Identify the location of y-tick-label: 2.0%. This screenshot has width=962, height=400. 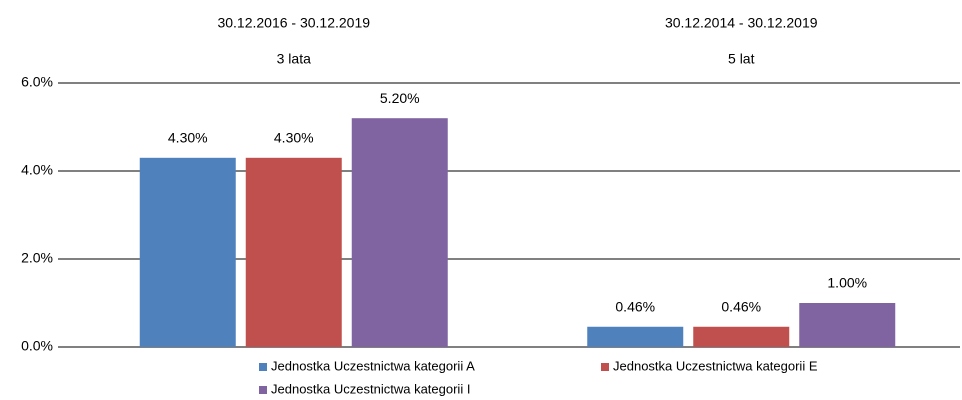
(37, 258).